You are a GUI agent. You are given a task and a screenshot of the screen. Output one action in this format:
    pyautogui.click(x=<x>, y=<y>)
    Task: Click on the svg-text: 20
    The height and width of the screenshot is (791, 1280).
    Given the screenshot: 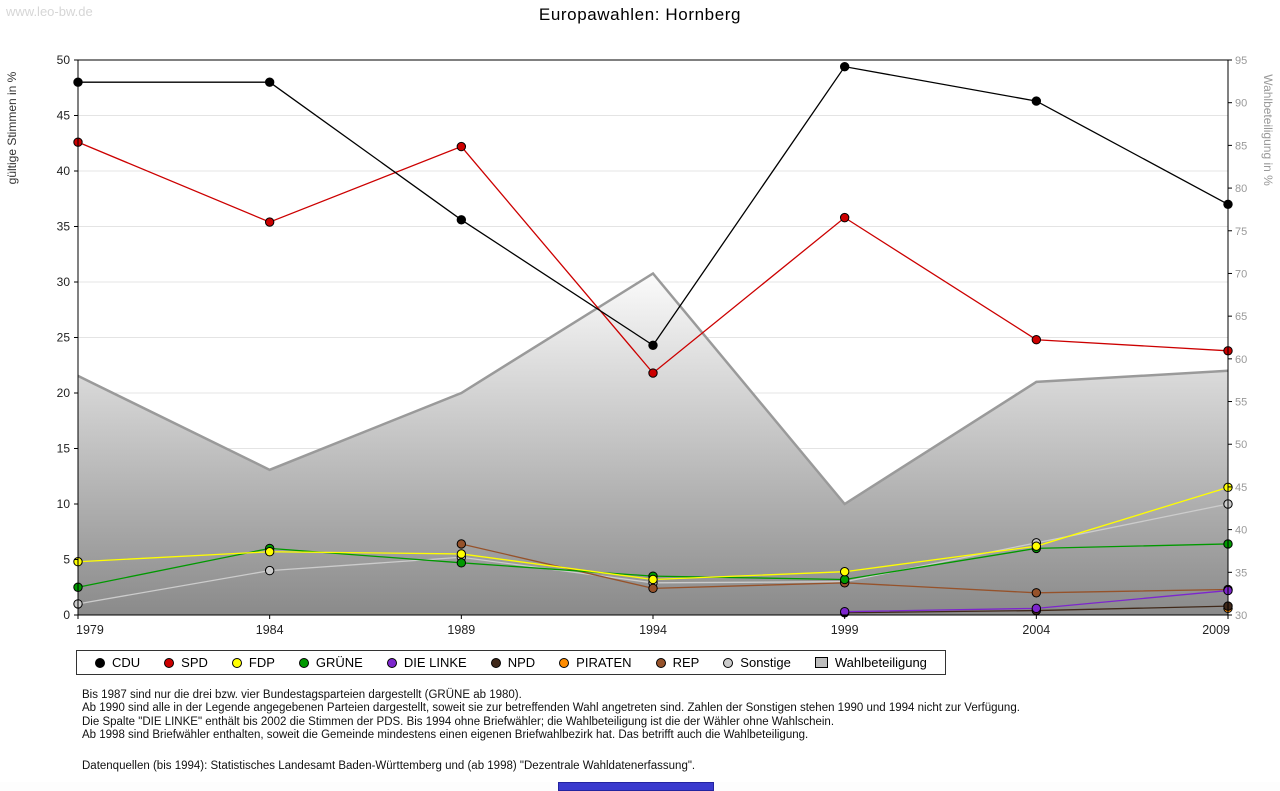 What is the action you would take?
    pyautogui.click(x=64, y=393)
    